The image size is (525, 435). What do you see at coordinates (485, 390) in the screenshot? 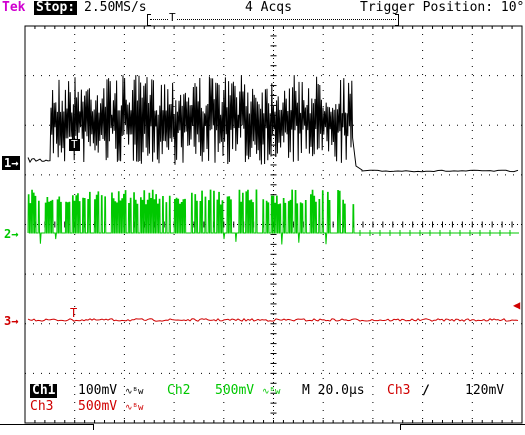
I see `trigger-level-label: 120mV` at bounding box center [485, 390].